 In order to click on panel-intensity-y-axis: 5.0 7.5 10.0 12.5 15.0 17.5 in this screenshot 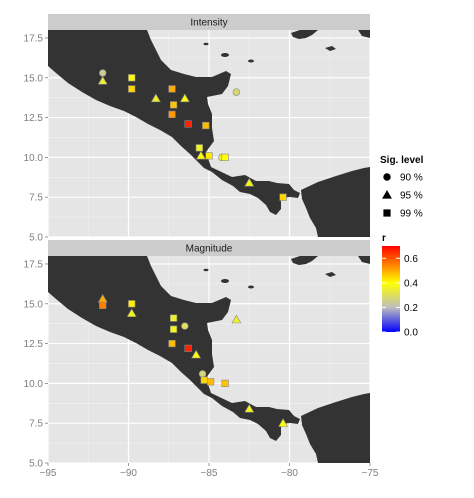, I will do `click(36, 138)`.